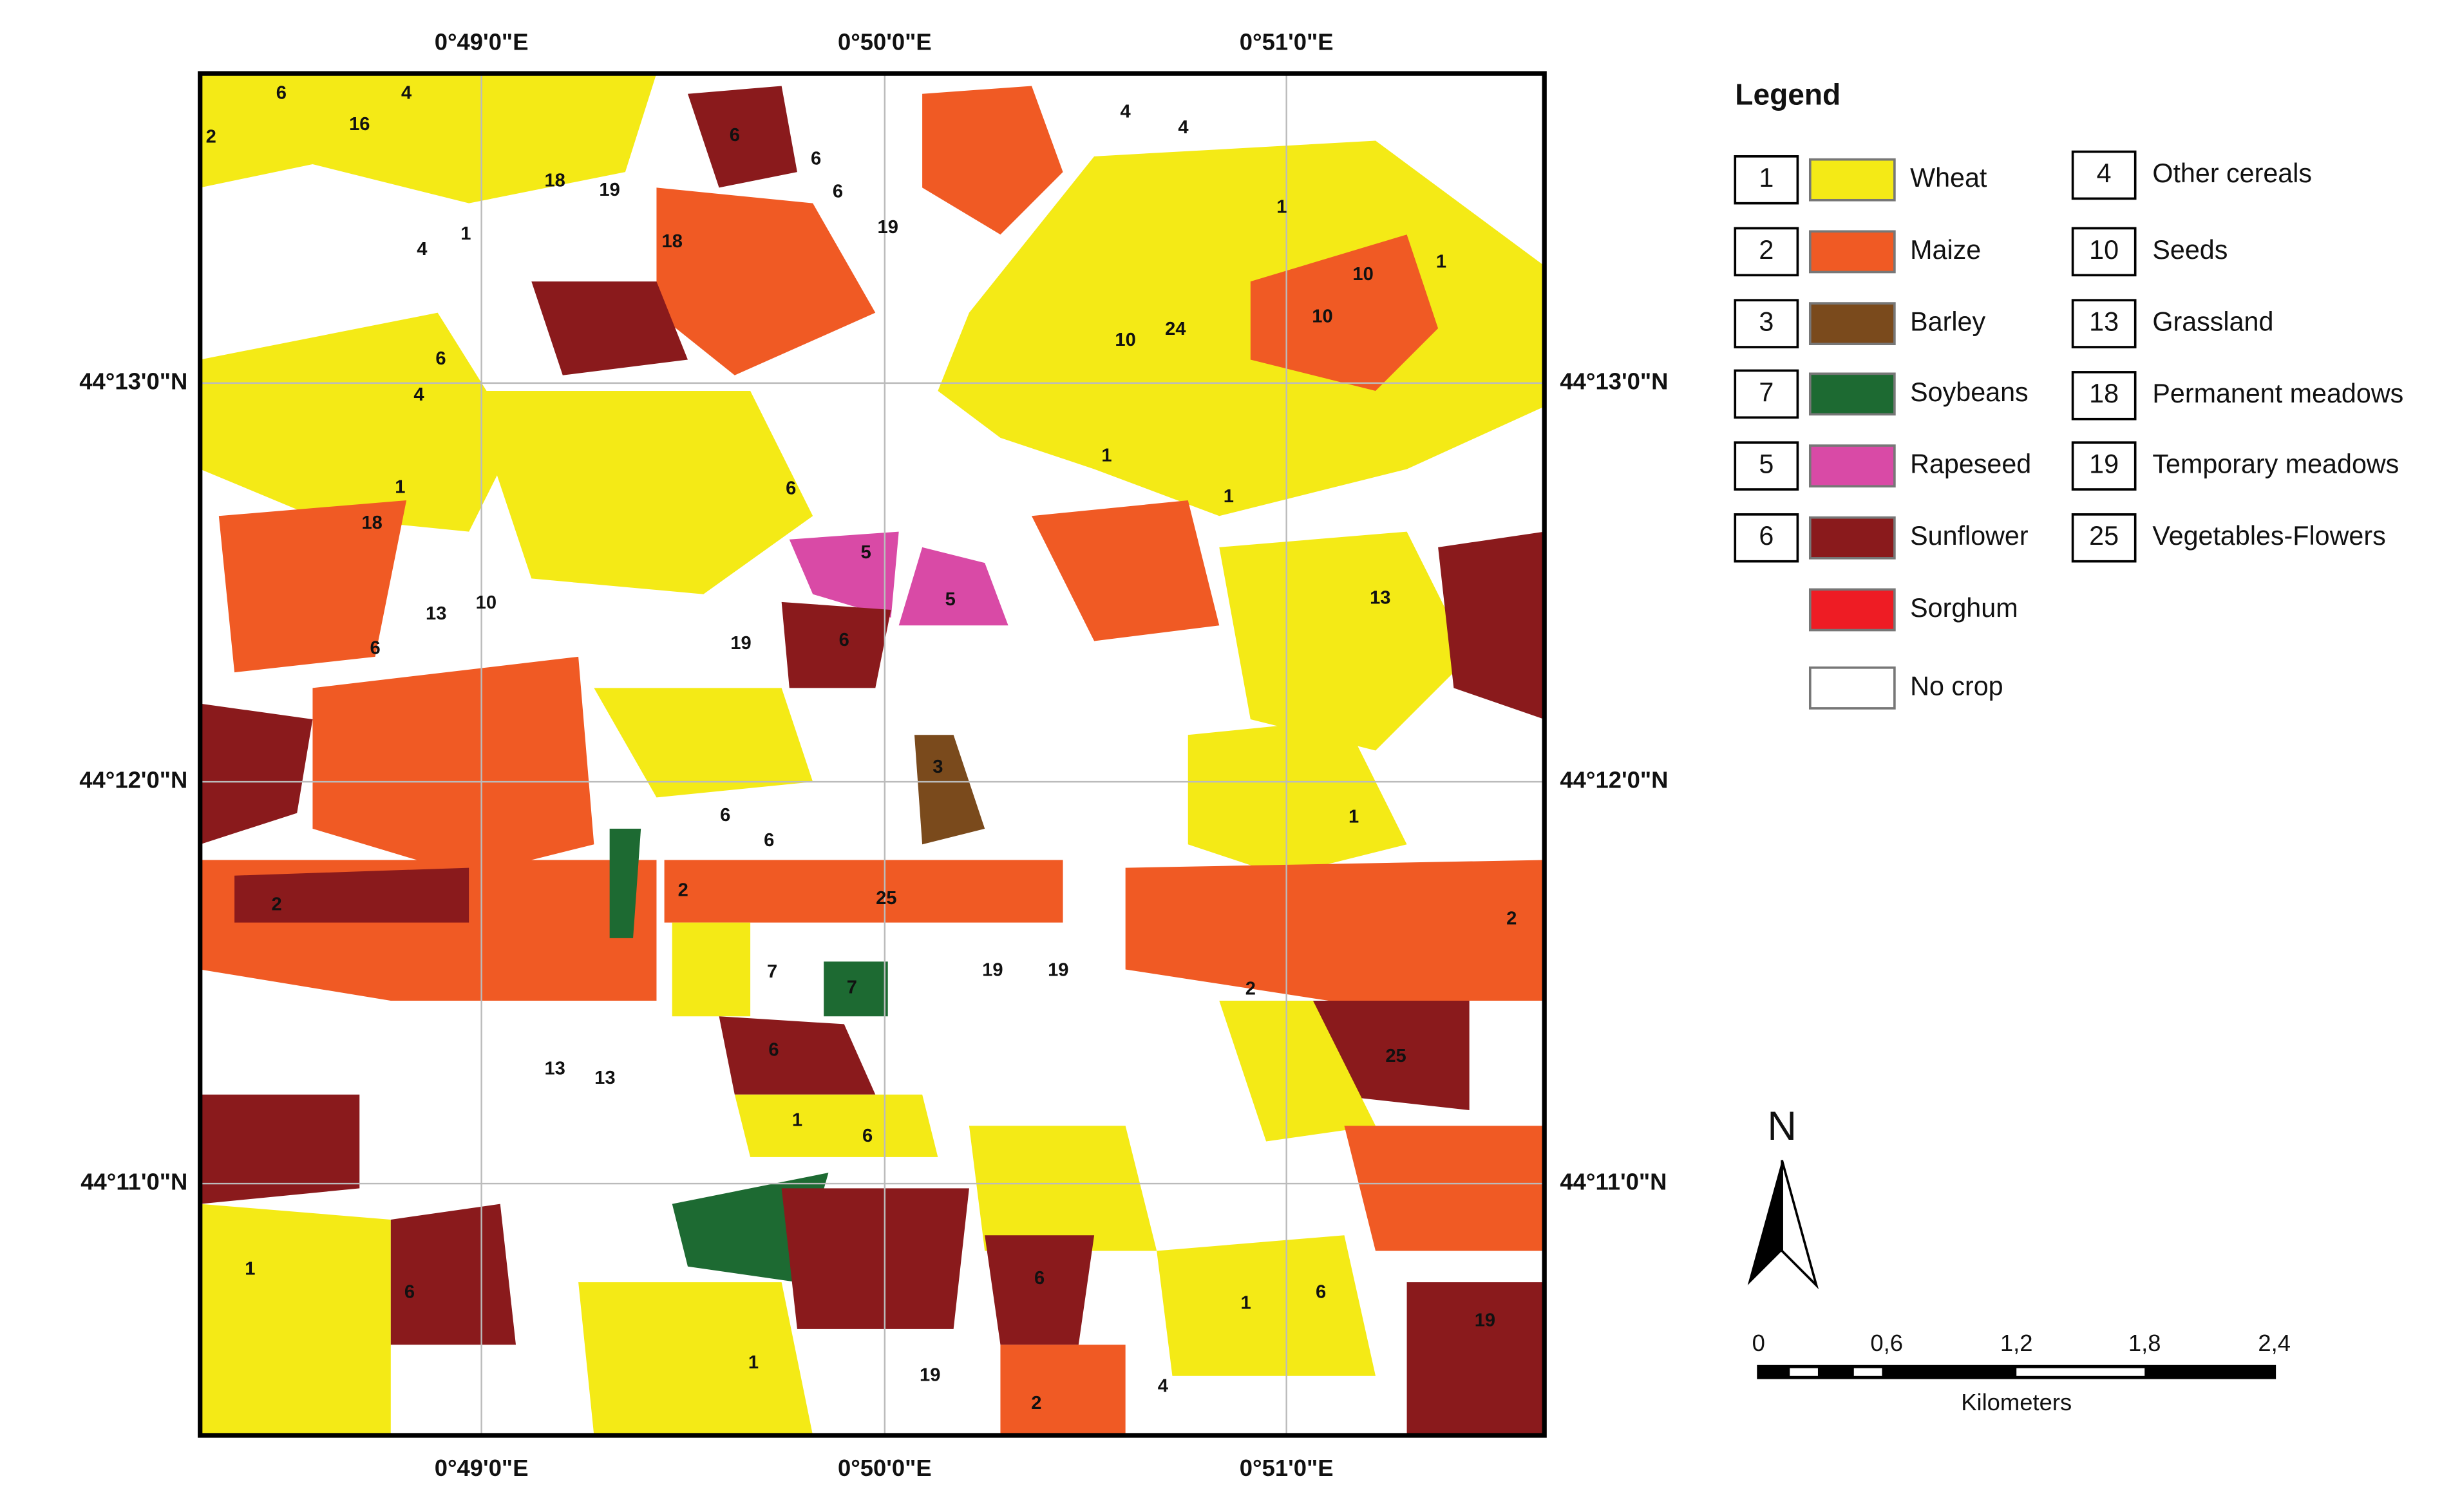 The width and height of the screenshot is (2451, 1512). I want to click on scale-label: 1,2, so click(2016, 1343).